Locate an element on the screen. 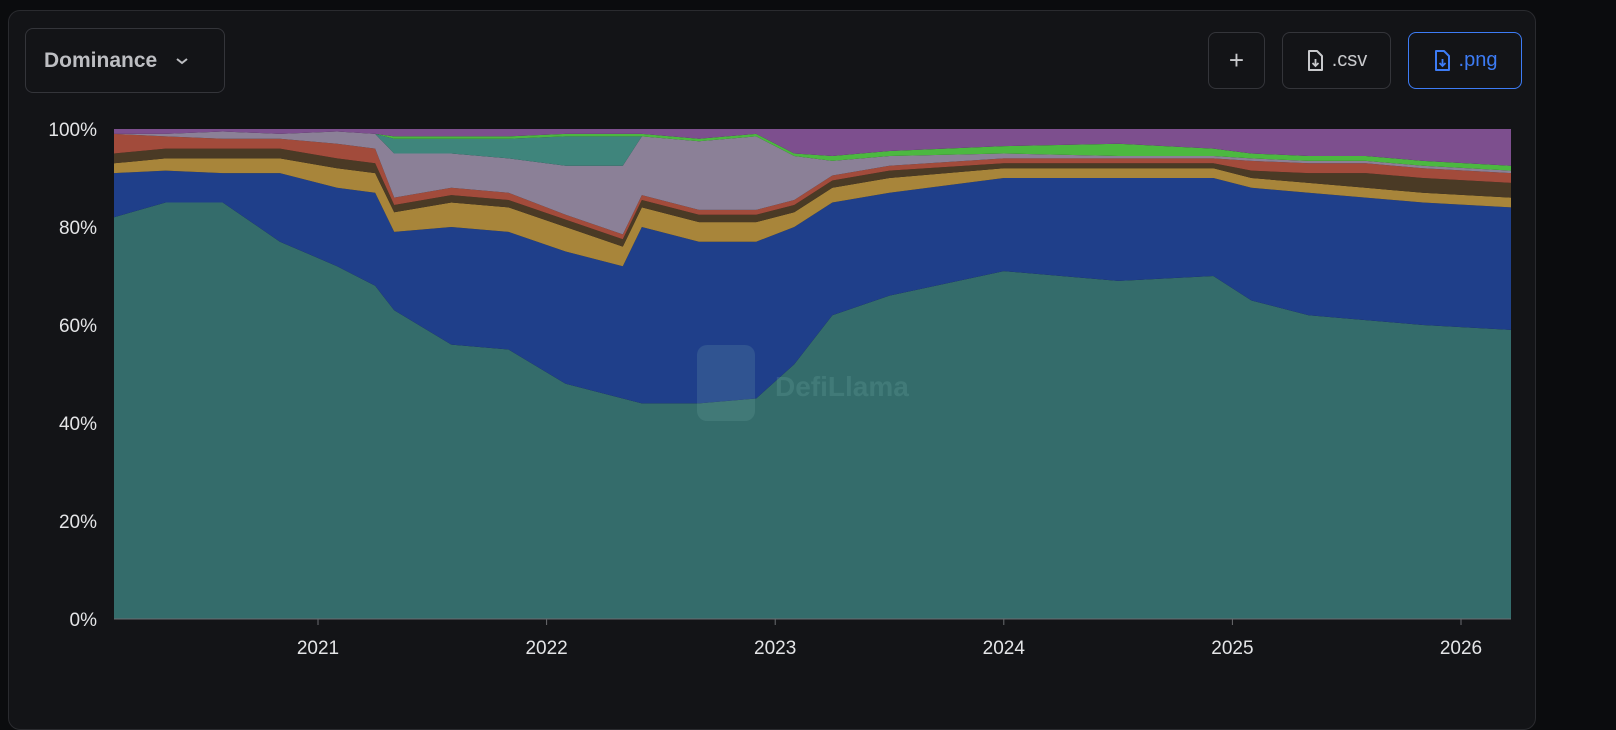 The width and height of the screenshot is (1616, 730). y-tick-label: 100% is located at coordinates (72, 130).